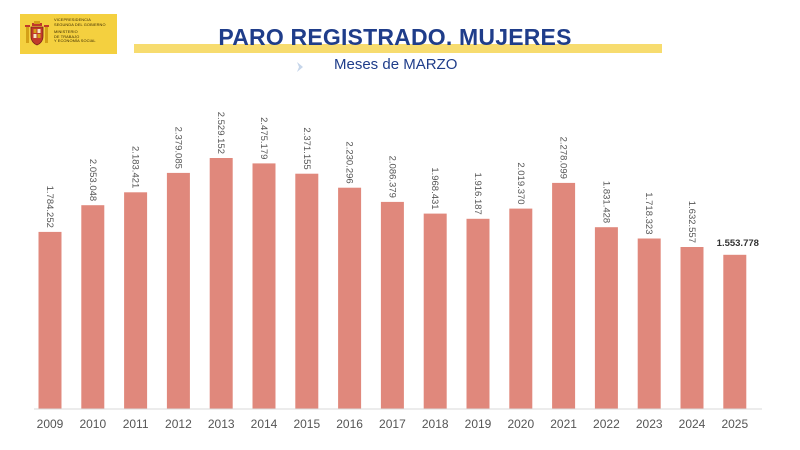 The image size is (800, 450). I want to click on bar-2009, so click(50, 320).